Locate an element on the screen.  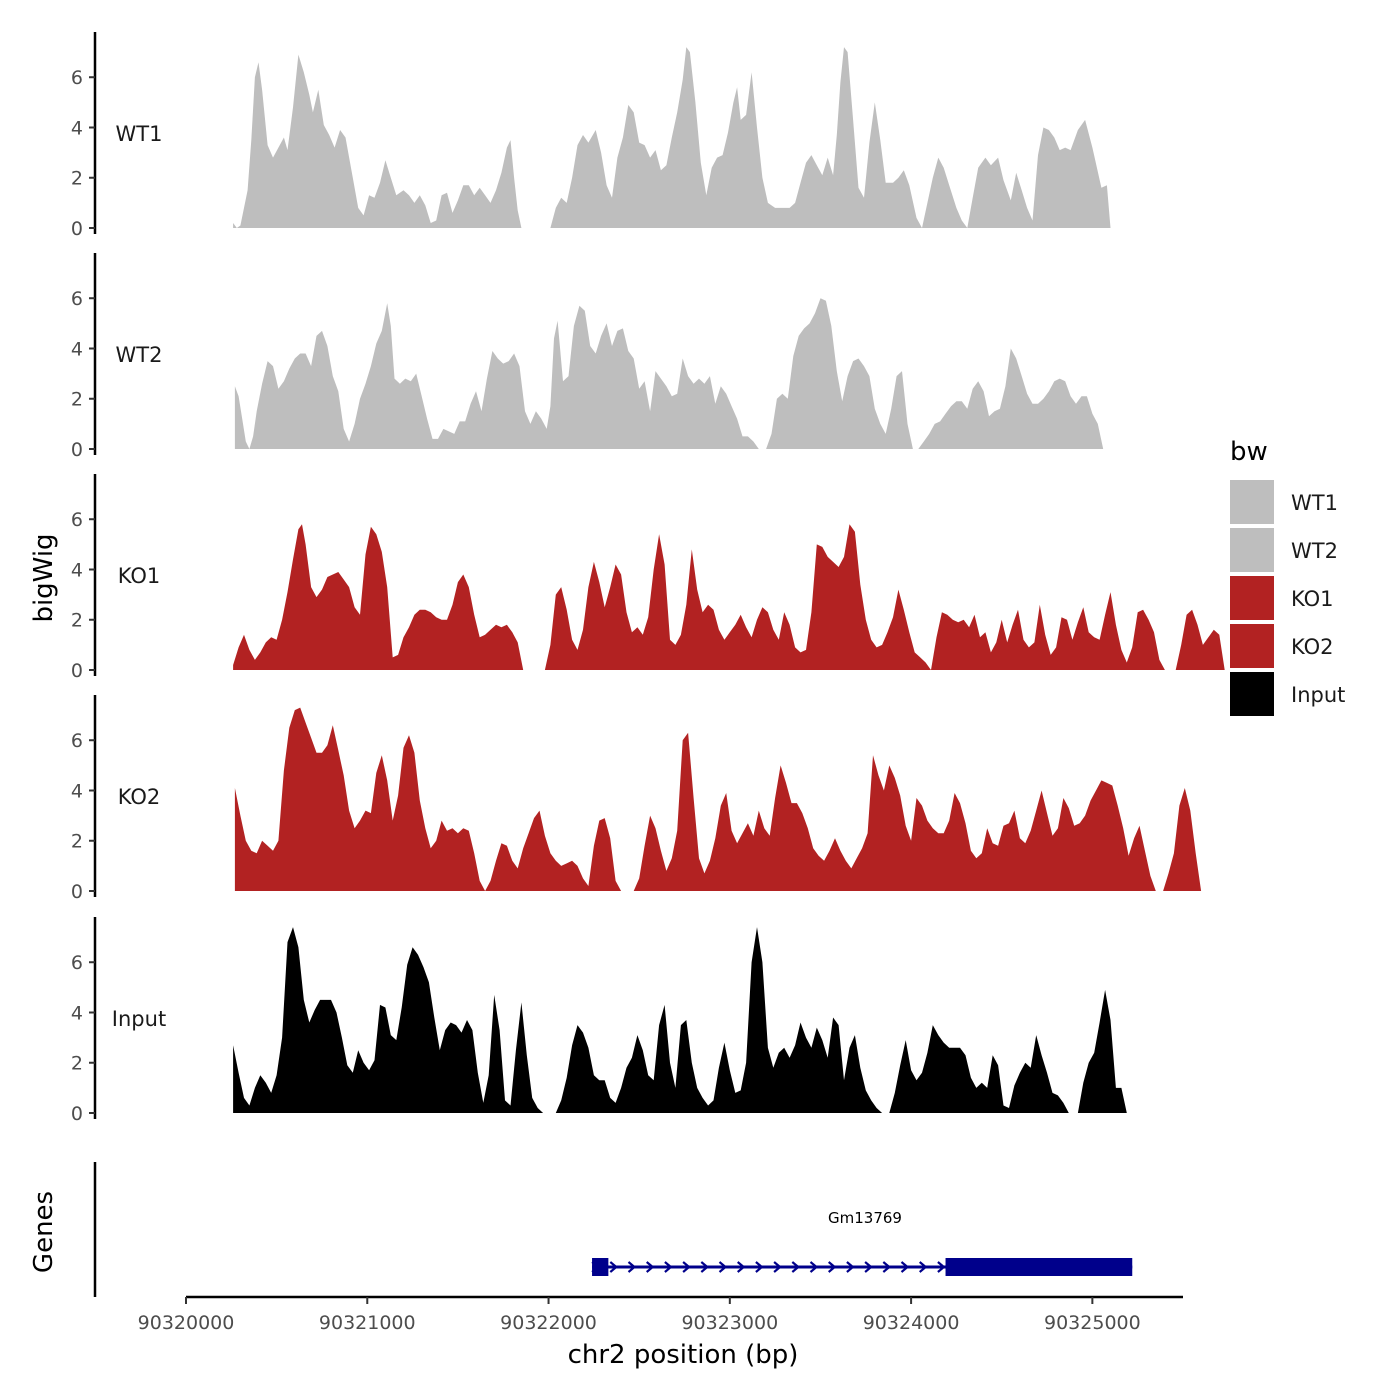
track-label-wt2: WT2 is located at coordinates (139, 355).